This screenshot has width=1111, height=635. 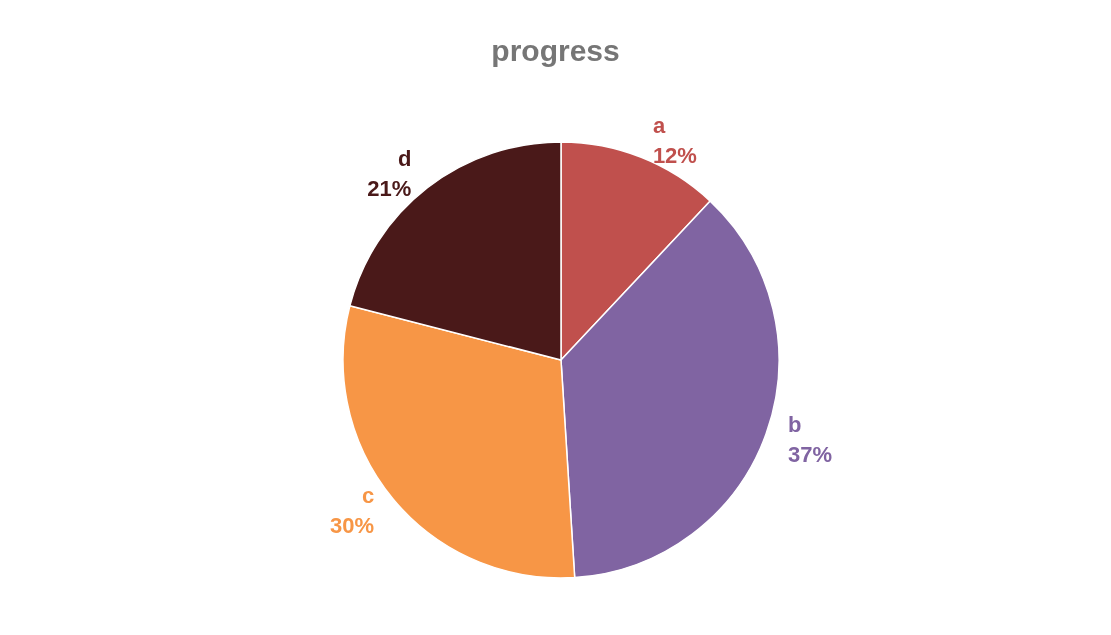 What do you see at coordinates (674, 156) in the screenshot?
I see `data-label: 12%` at bounding box center [674, 156].